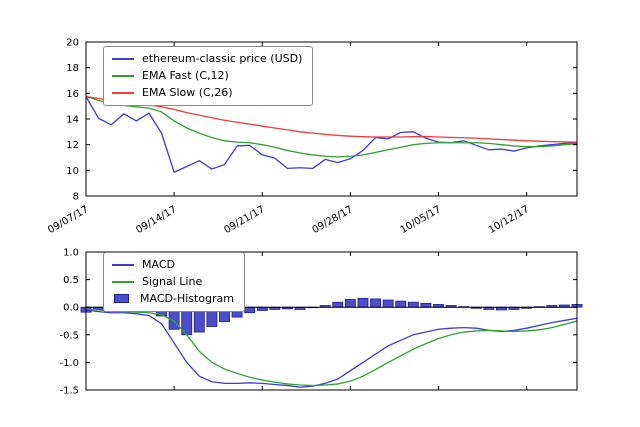 The width and height of the screenshot is (640, 427). Describe the element at coordinates (72, 43) in the screenshot. I see `svg-text: 20` at that location.